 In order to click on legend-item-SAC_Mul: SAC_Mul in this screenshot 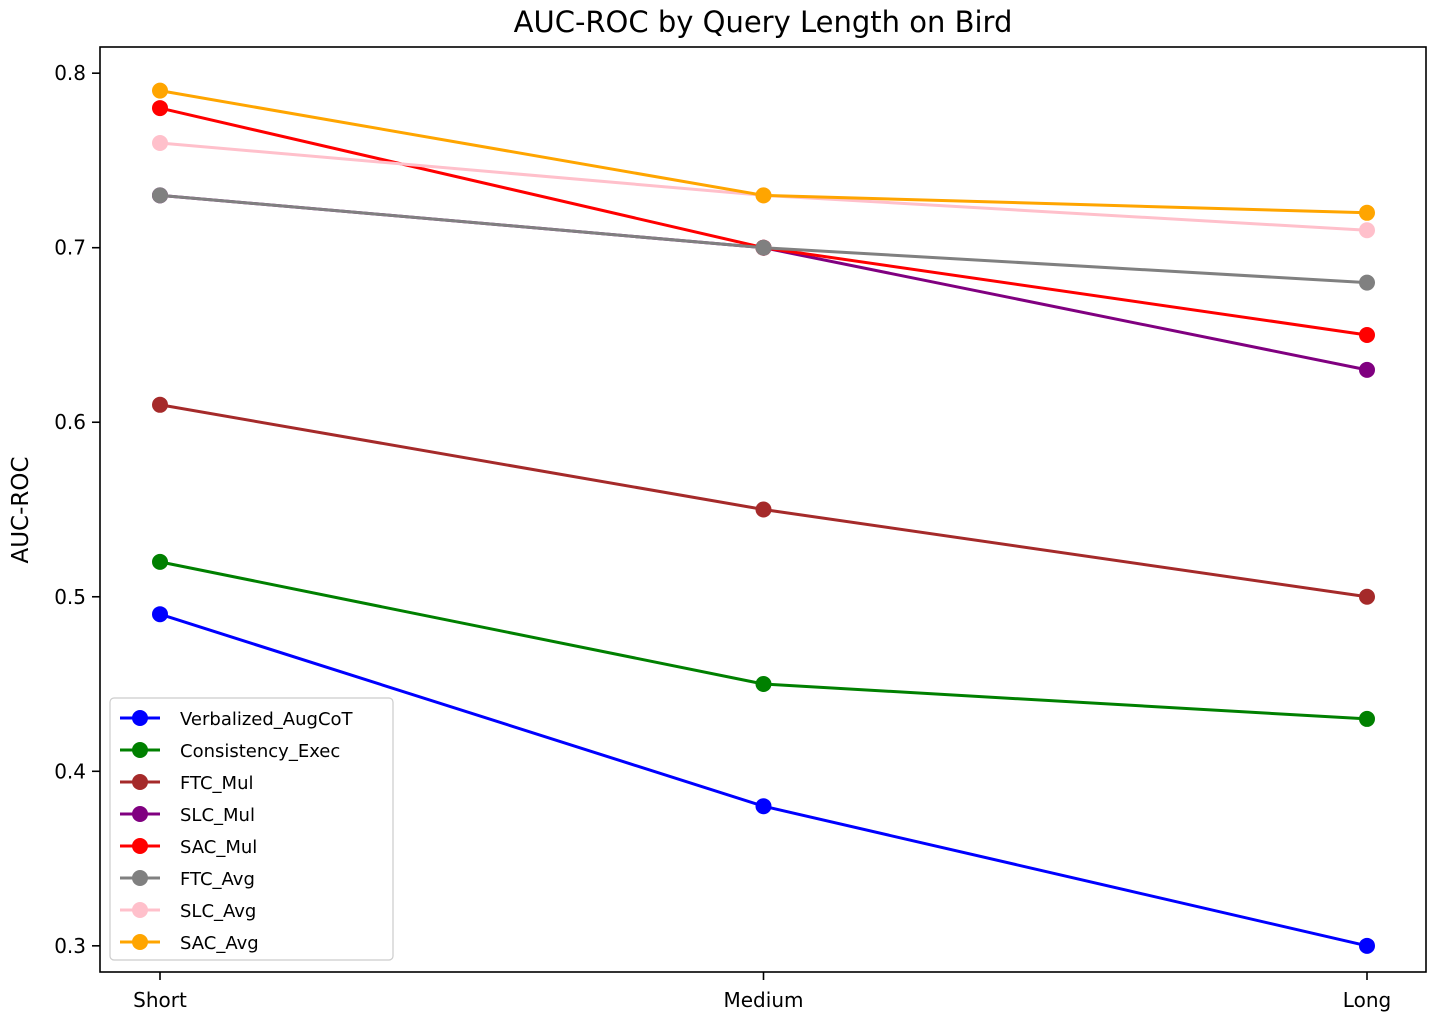, I will do `click(188, 847)`.